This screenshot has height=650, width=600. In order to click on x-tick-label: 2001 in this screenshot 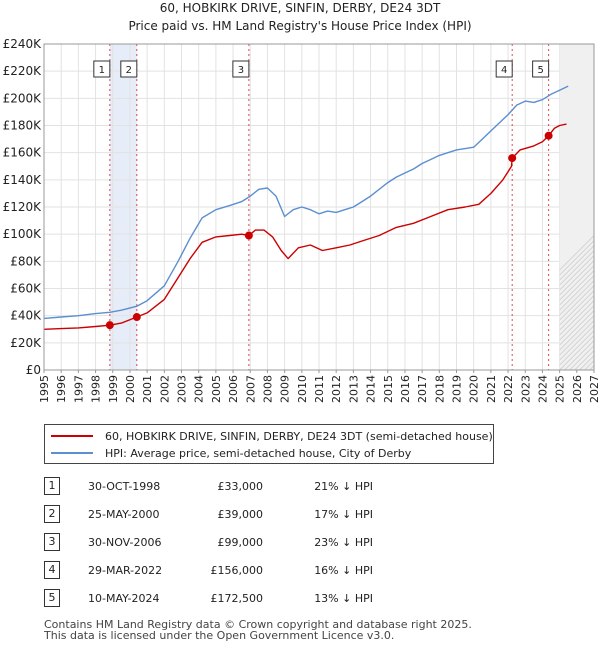, I will do `click(147, 389)`.